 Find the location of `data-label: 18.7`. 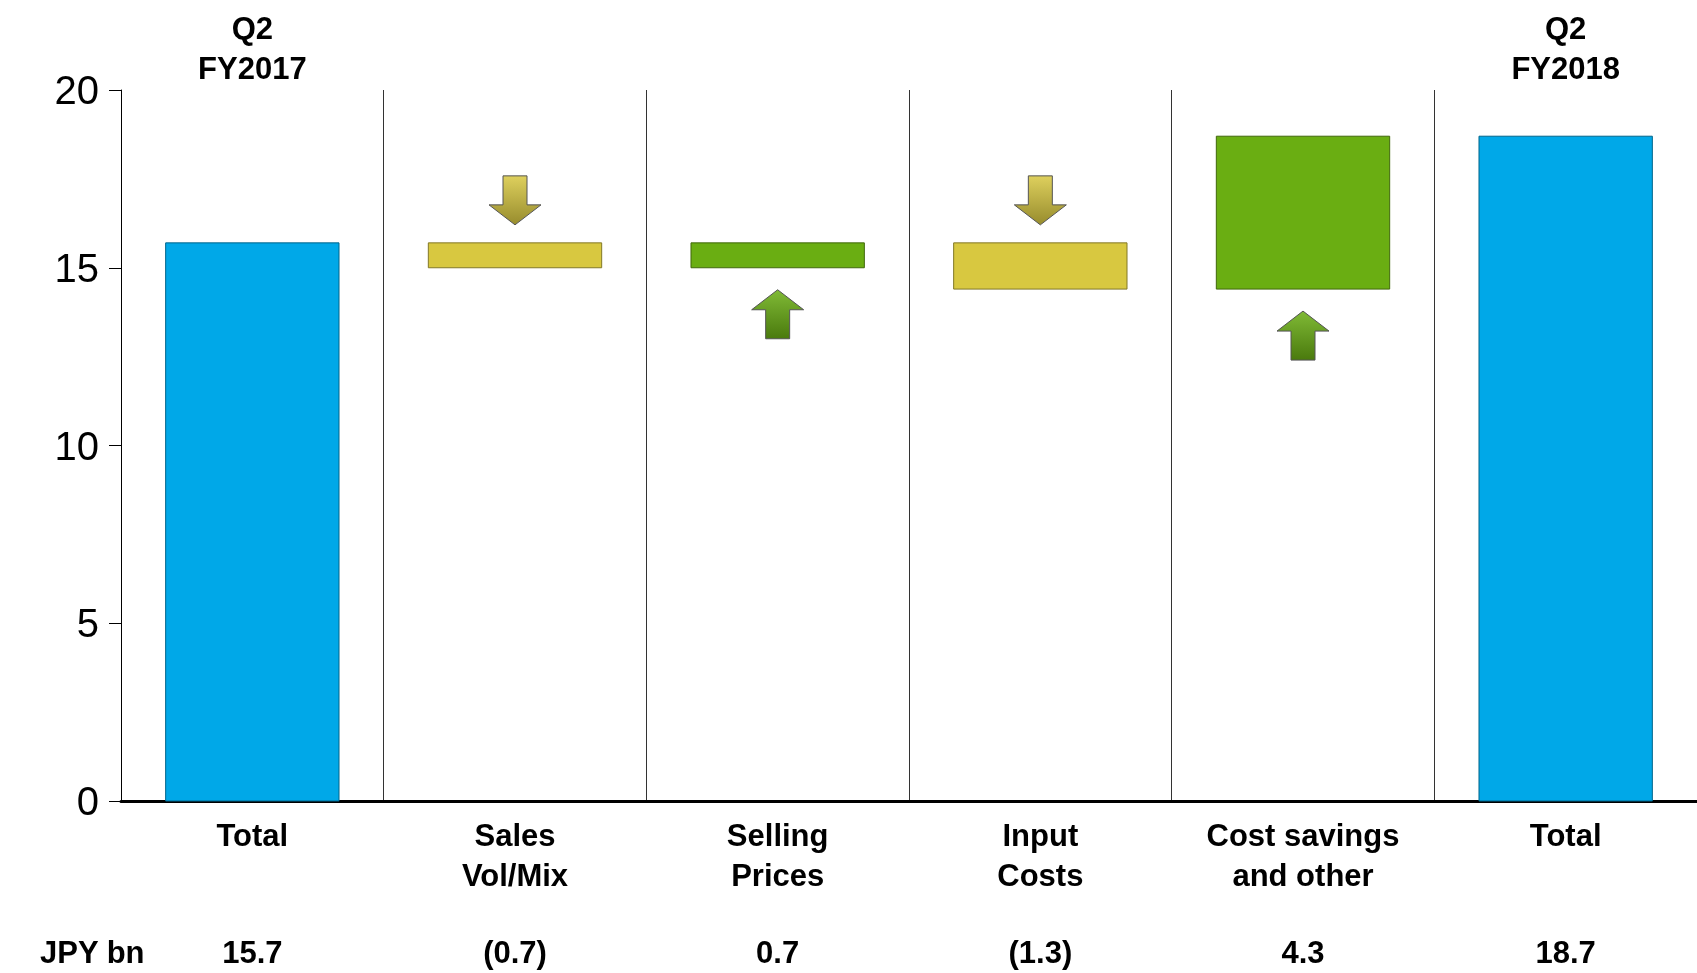

data-label: 18.7 is located at coordinates (1565, 952).